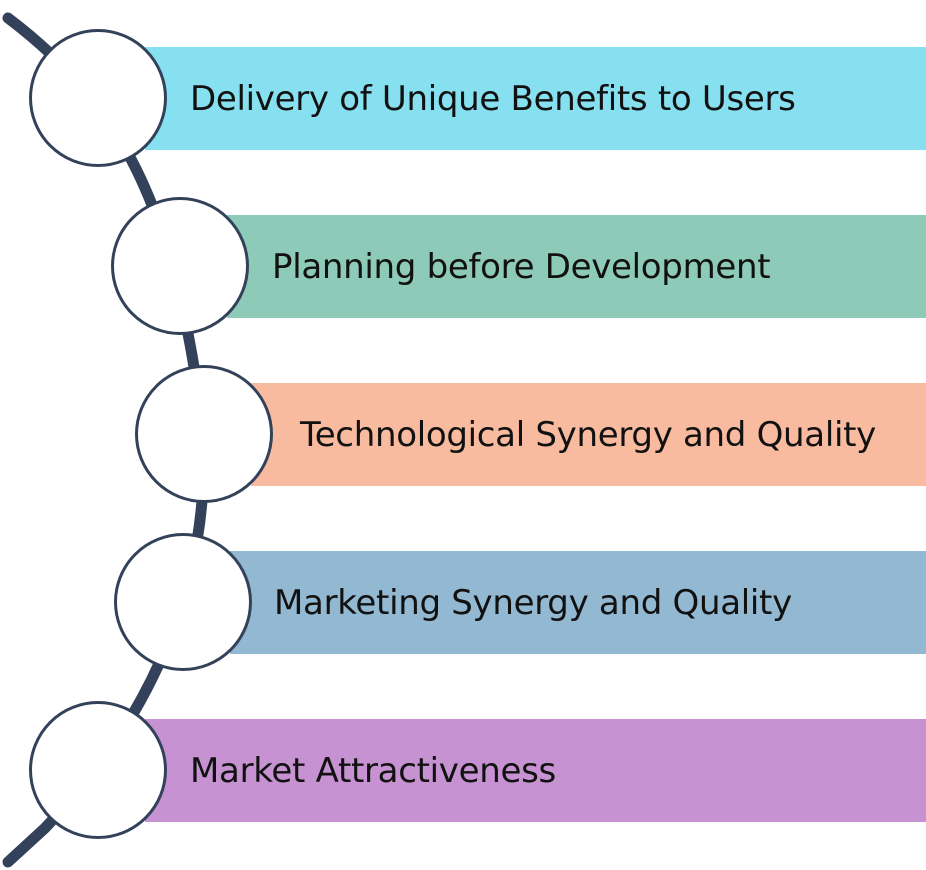 Image resolution: width=926 pixels, height=870 pixels. I want to click on step-label: Market Attractiveness, so click(373, 770).